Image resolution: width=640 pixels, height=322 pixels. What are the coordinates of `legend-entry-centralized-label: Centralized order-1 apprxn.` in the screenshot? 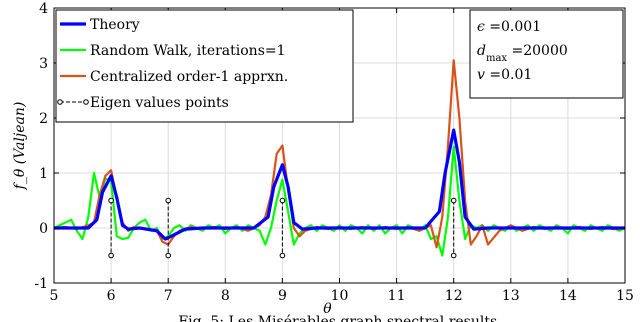 It's located at (189, 77).